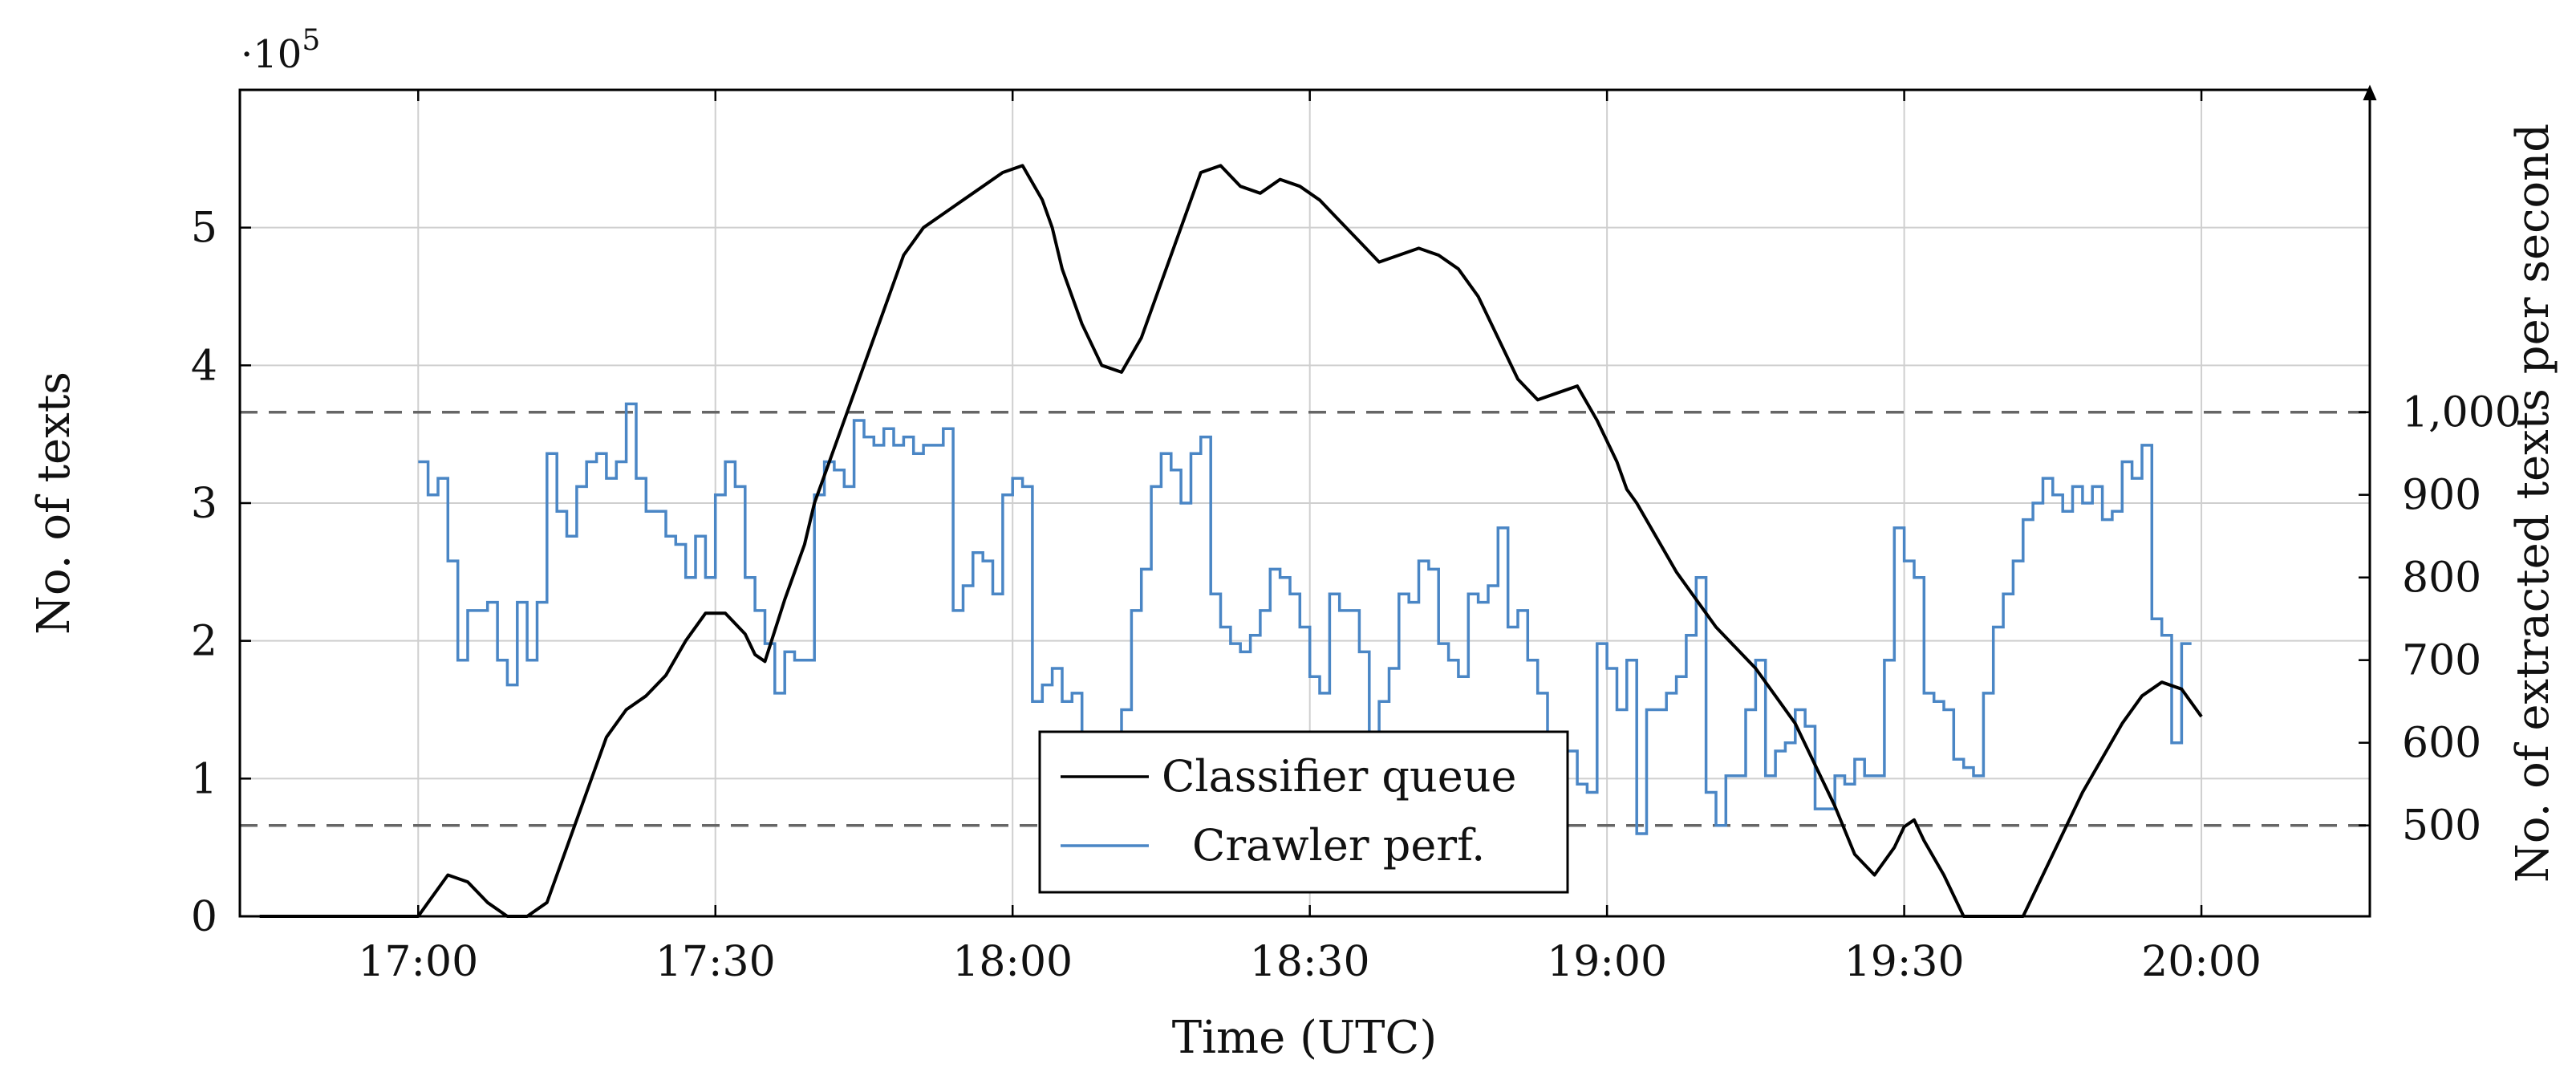 The width and height of the screenshot is (2576, 1080). What do you see at coordinates (1304, 1038) in the screenshot?
I see `x-axis-label: Time (UTC)` at bounding box center [1304, 1038].